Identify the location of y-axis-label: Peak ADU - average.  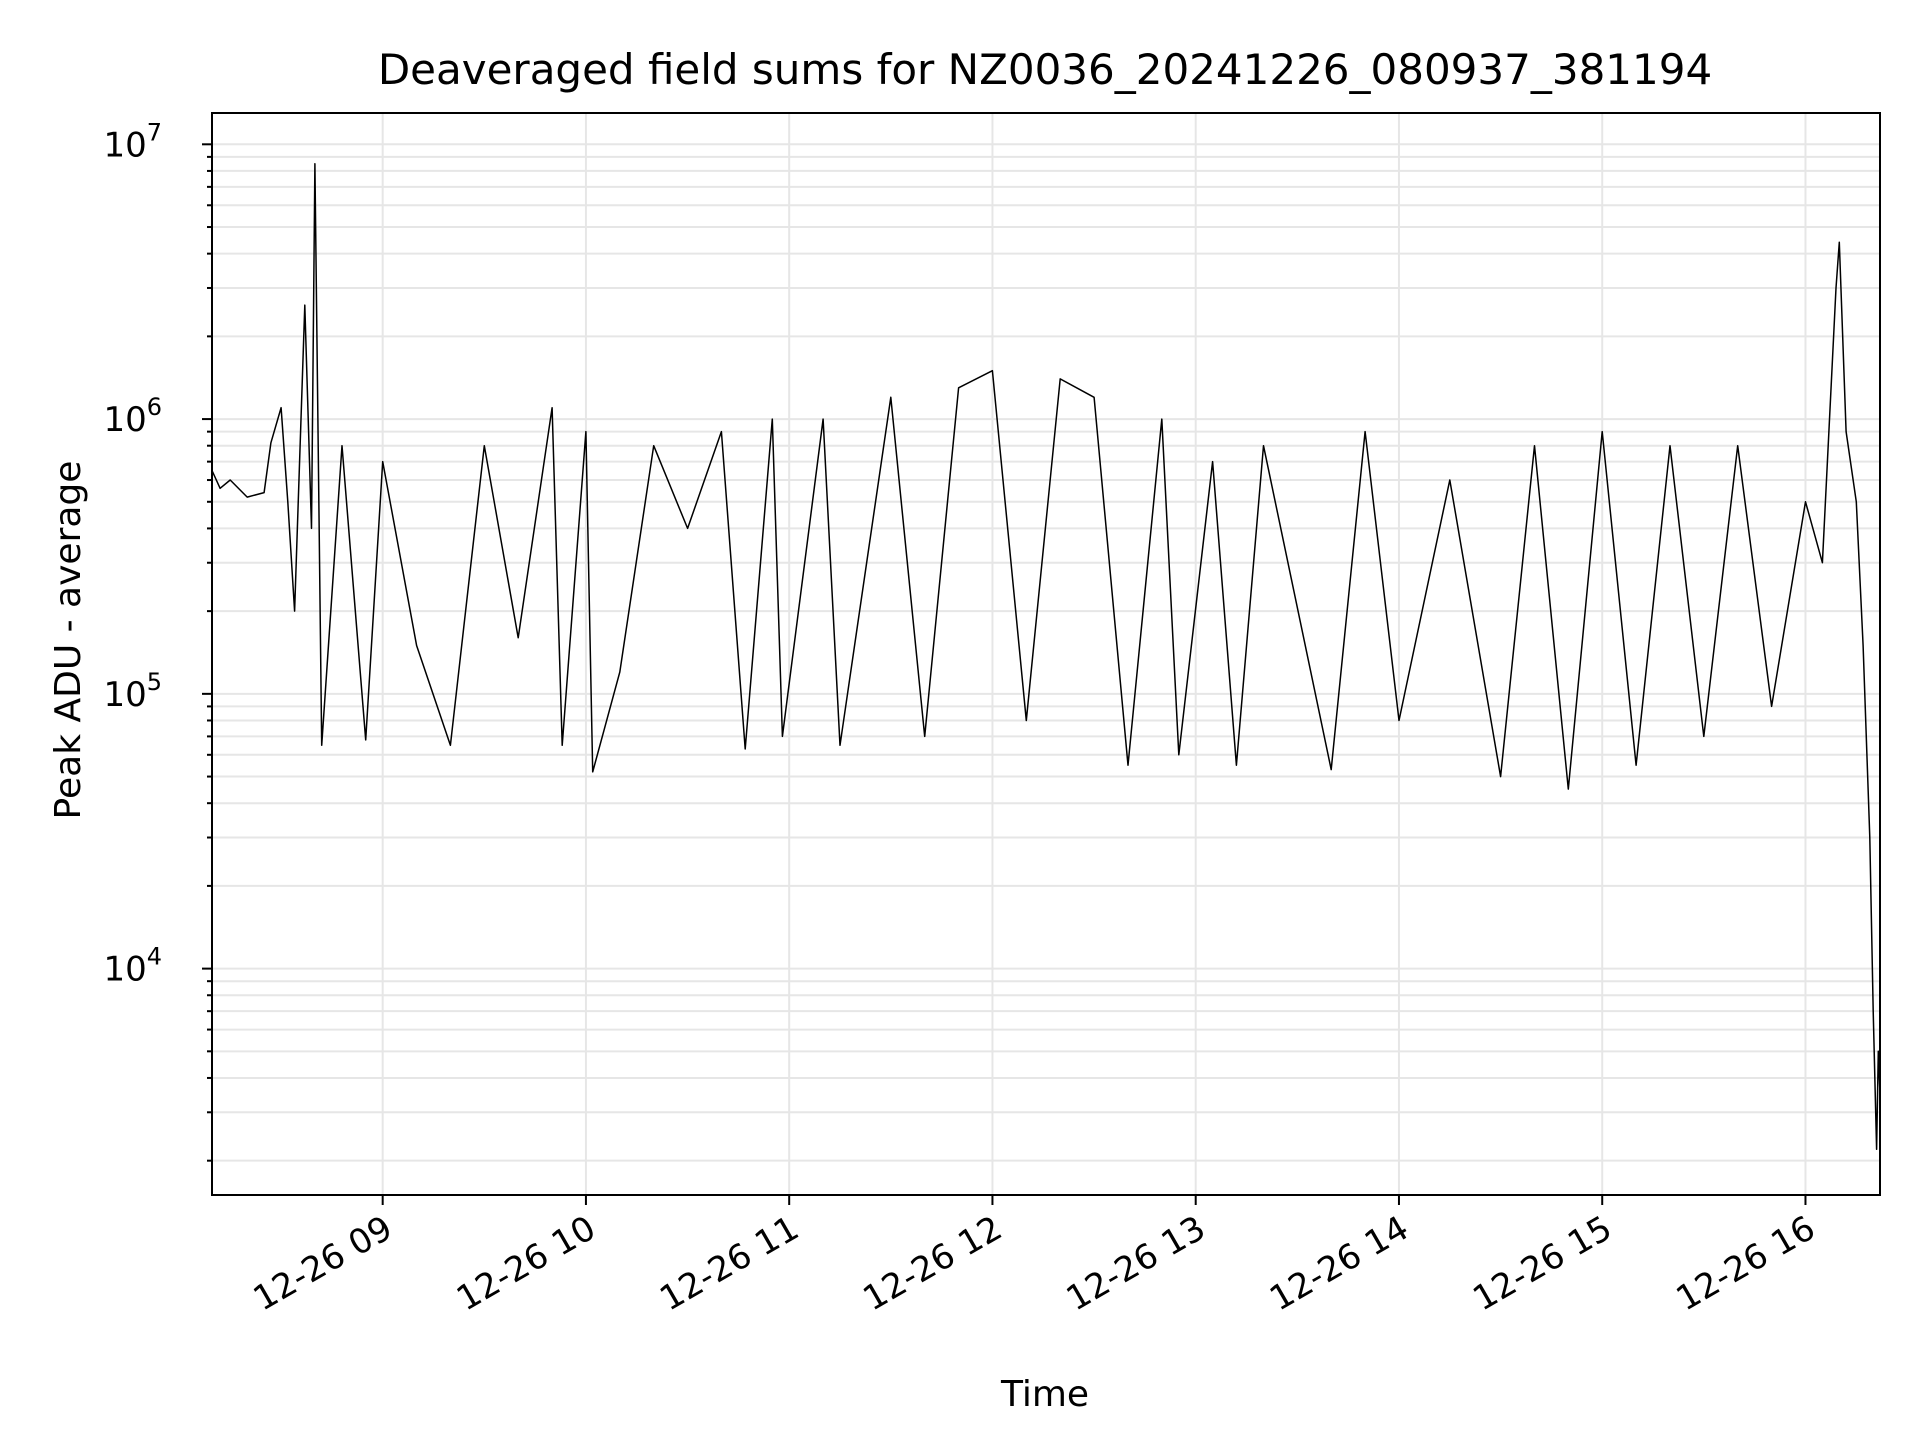
(68, 640).